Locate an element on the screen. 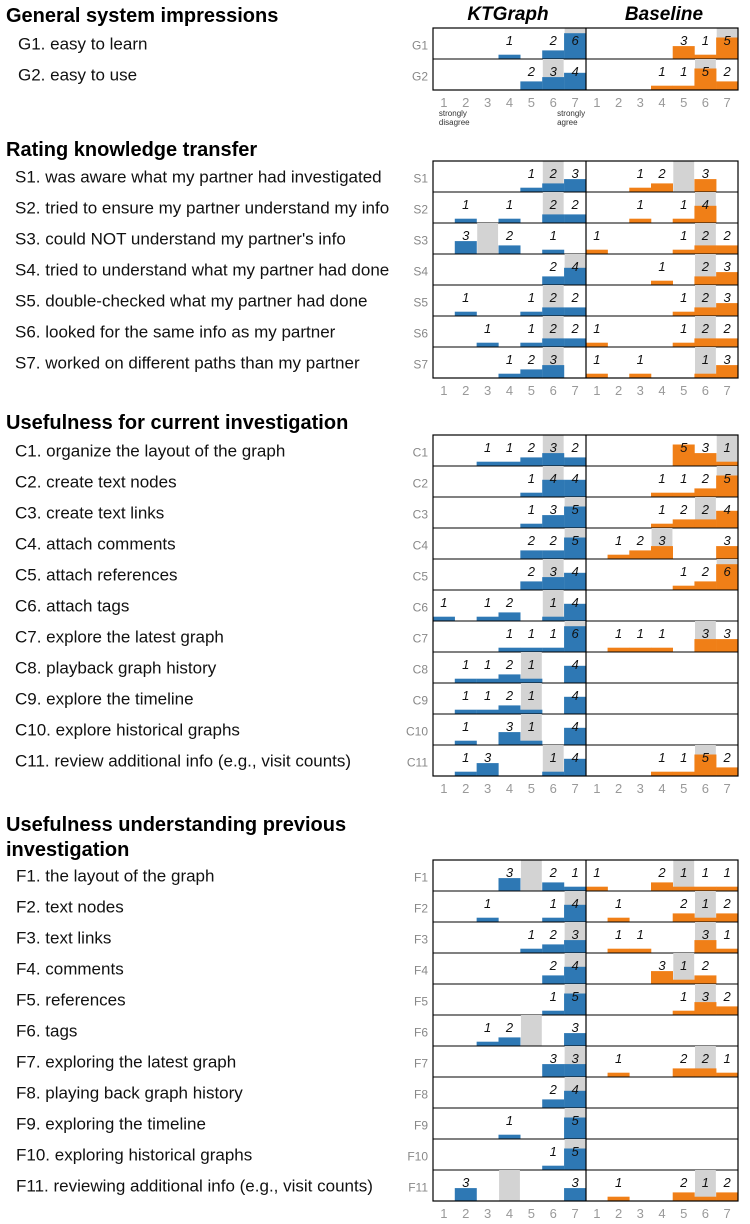 The height and width of the screenshot is (1224, 750). row-code: C6 is located at coordinates (421, 608).